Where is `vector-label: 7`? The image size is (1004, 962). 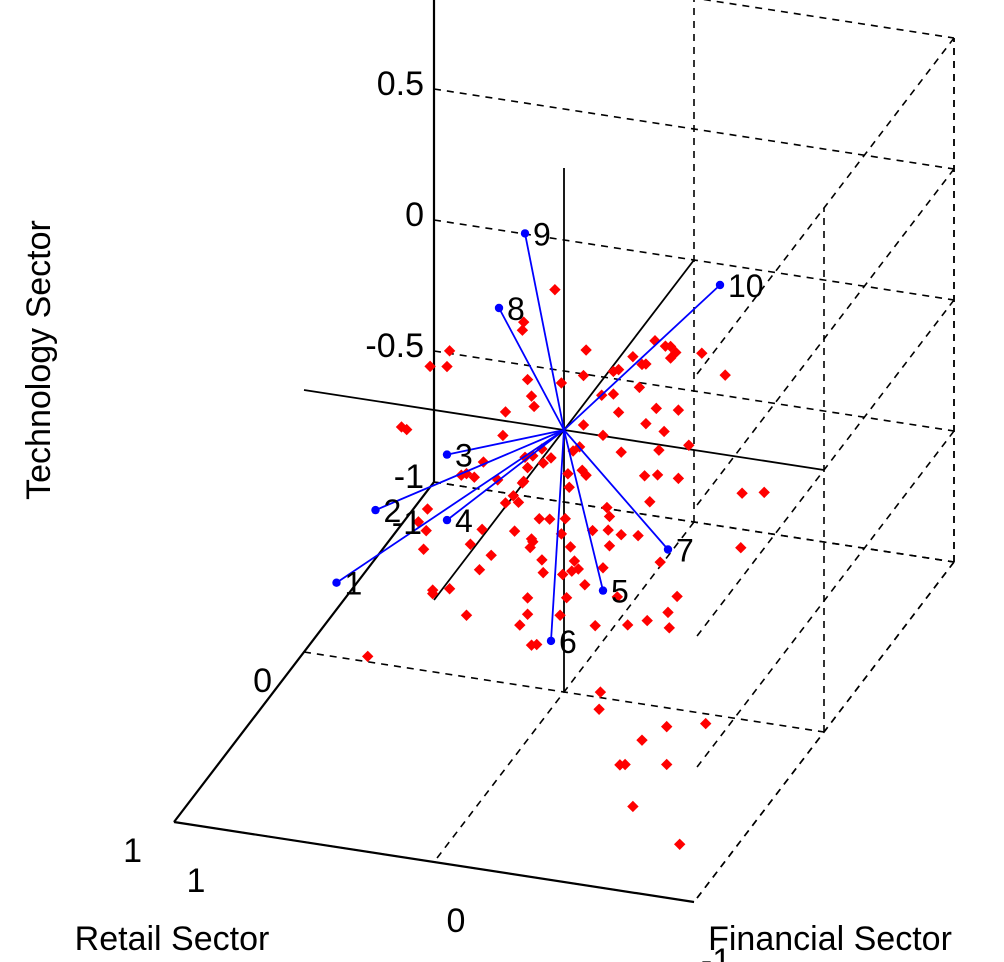
vector-label: 7 is located at coordinates (685, 551).